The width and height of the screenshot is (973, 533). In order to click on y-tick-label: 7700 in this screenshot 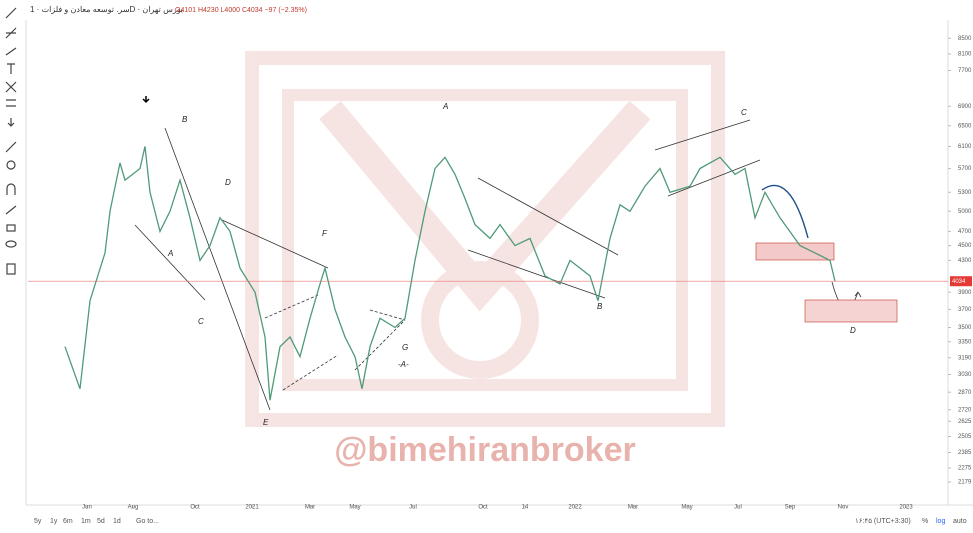, I will do `click(965, 71)`.